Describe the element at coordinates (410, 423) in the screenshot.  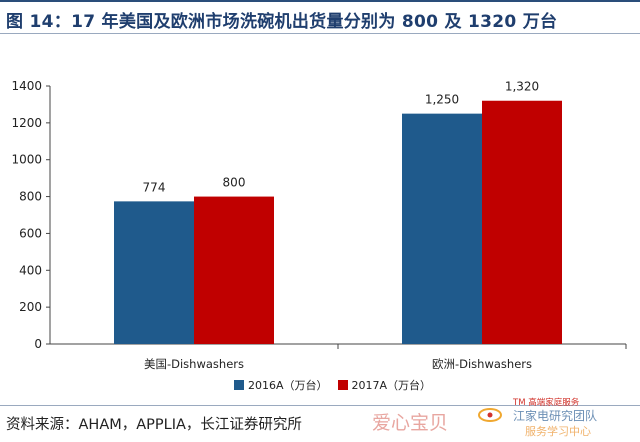
I see `watermark-text: 爱心宝贝` at that location.